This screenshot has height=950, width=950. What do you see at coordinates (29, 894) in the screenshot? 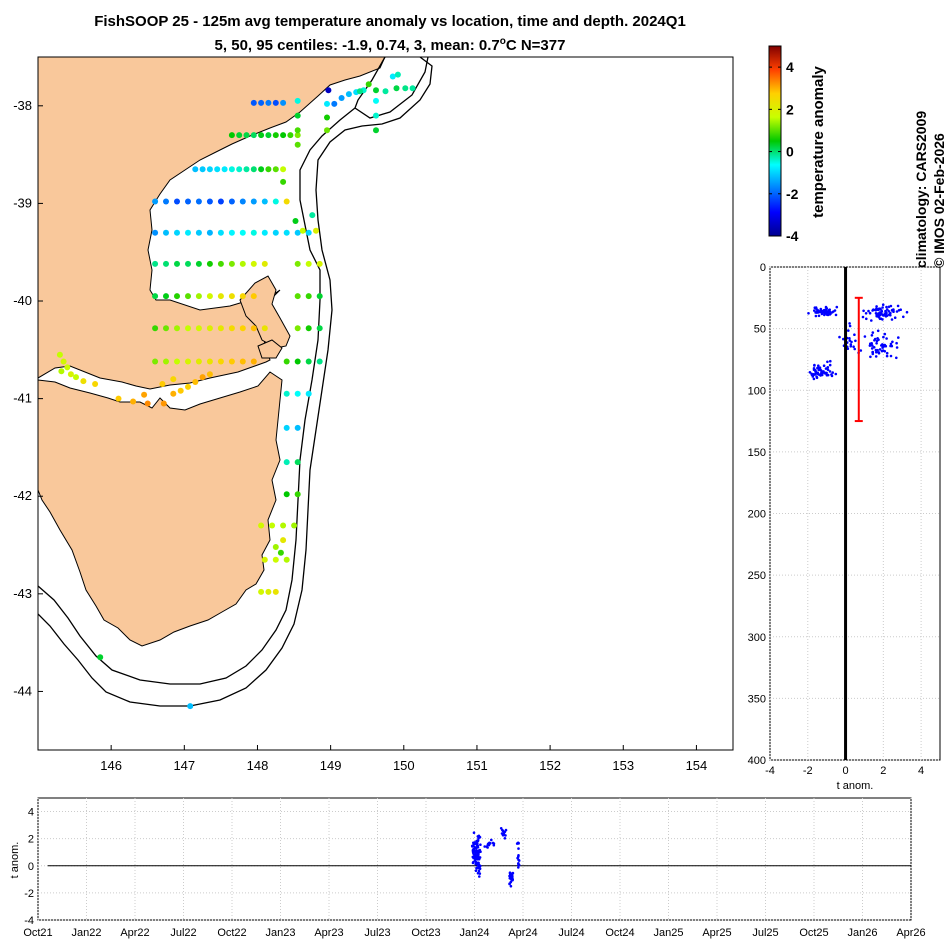
I see `ts-ytick-label: -2` at bounding box center [29, 894].